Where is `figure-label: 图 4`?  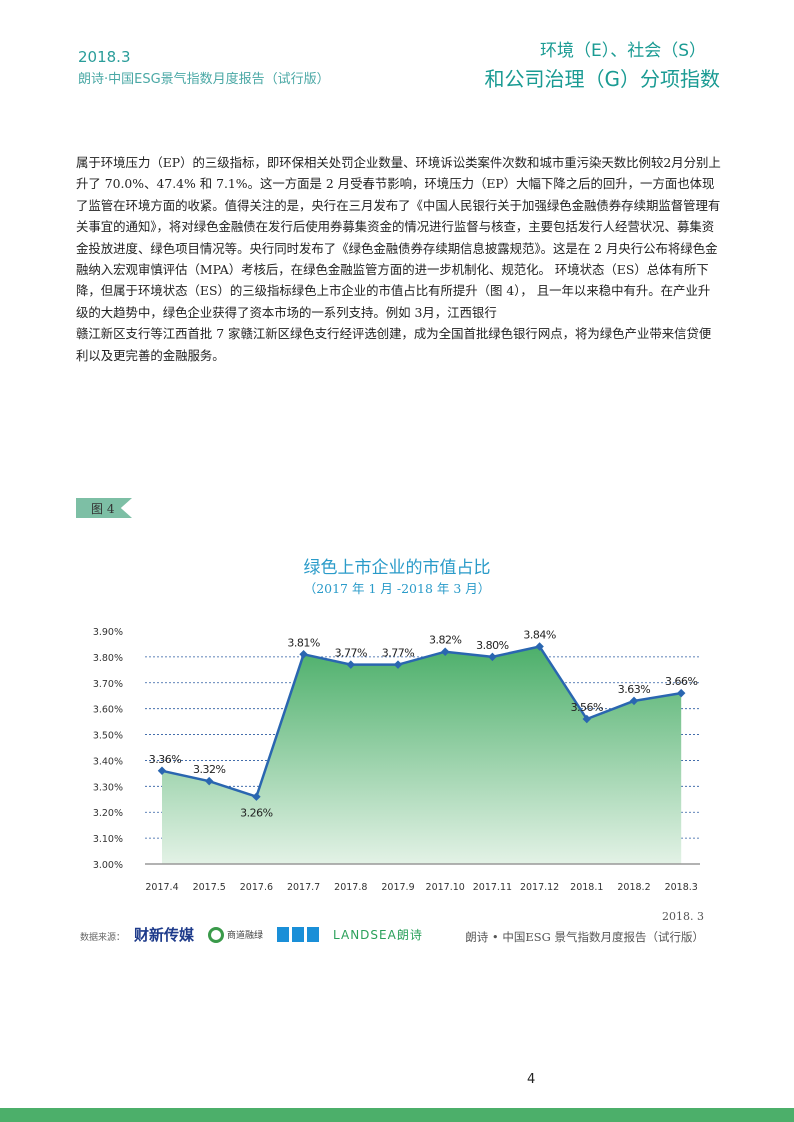 figure-label: 图 4 is located at coordinates (104, 508).